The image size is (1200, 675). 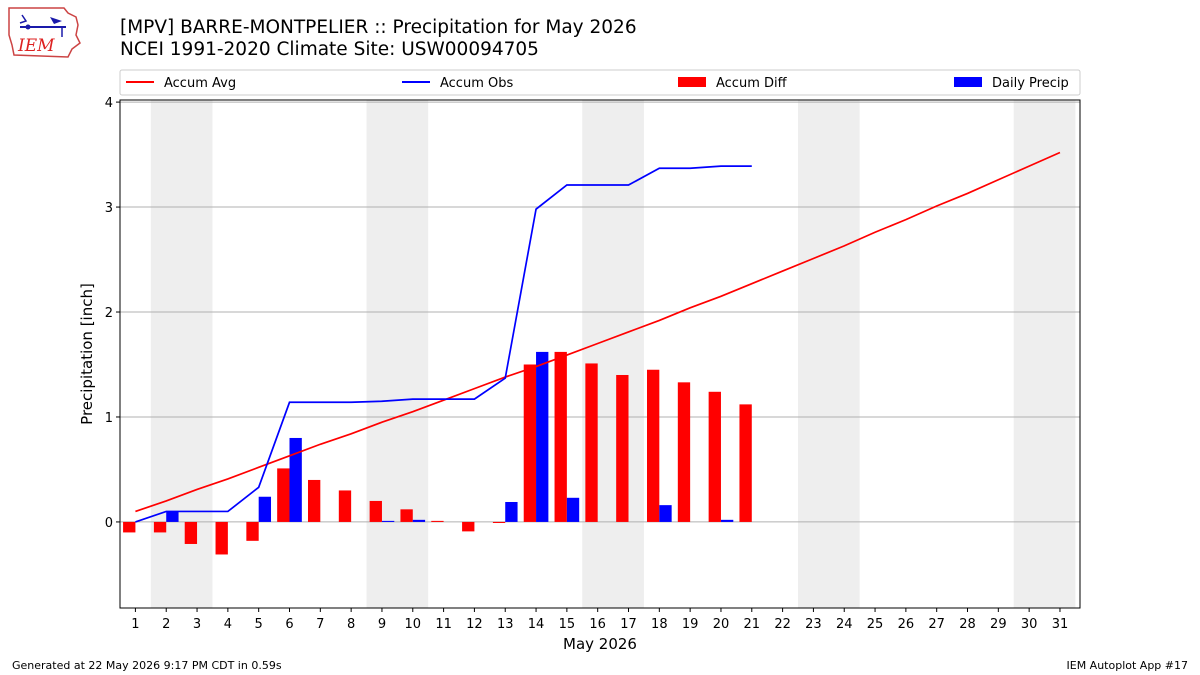 What do you see at coordinates (228, 624) in the screenshot?
I see `x-tick-label: 4` at bounding box center [228, 624].